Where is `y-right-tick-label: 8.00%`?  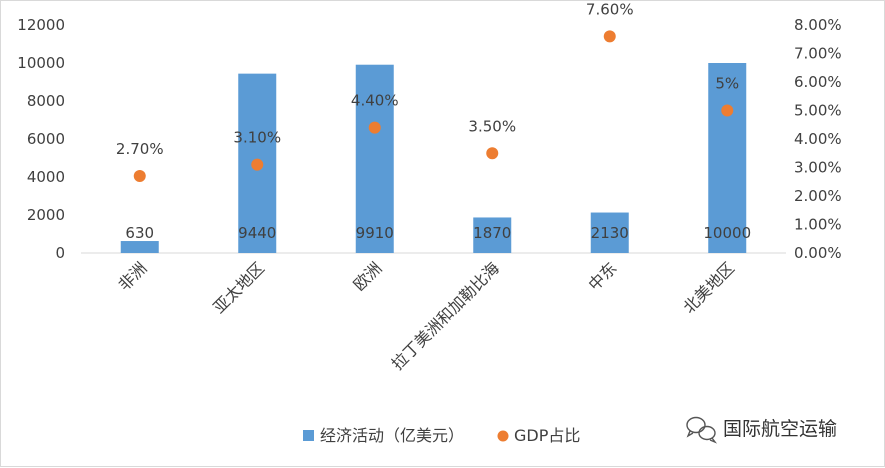
y-right-tick-label: 8.00% is located at coordinates (818, 25).